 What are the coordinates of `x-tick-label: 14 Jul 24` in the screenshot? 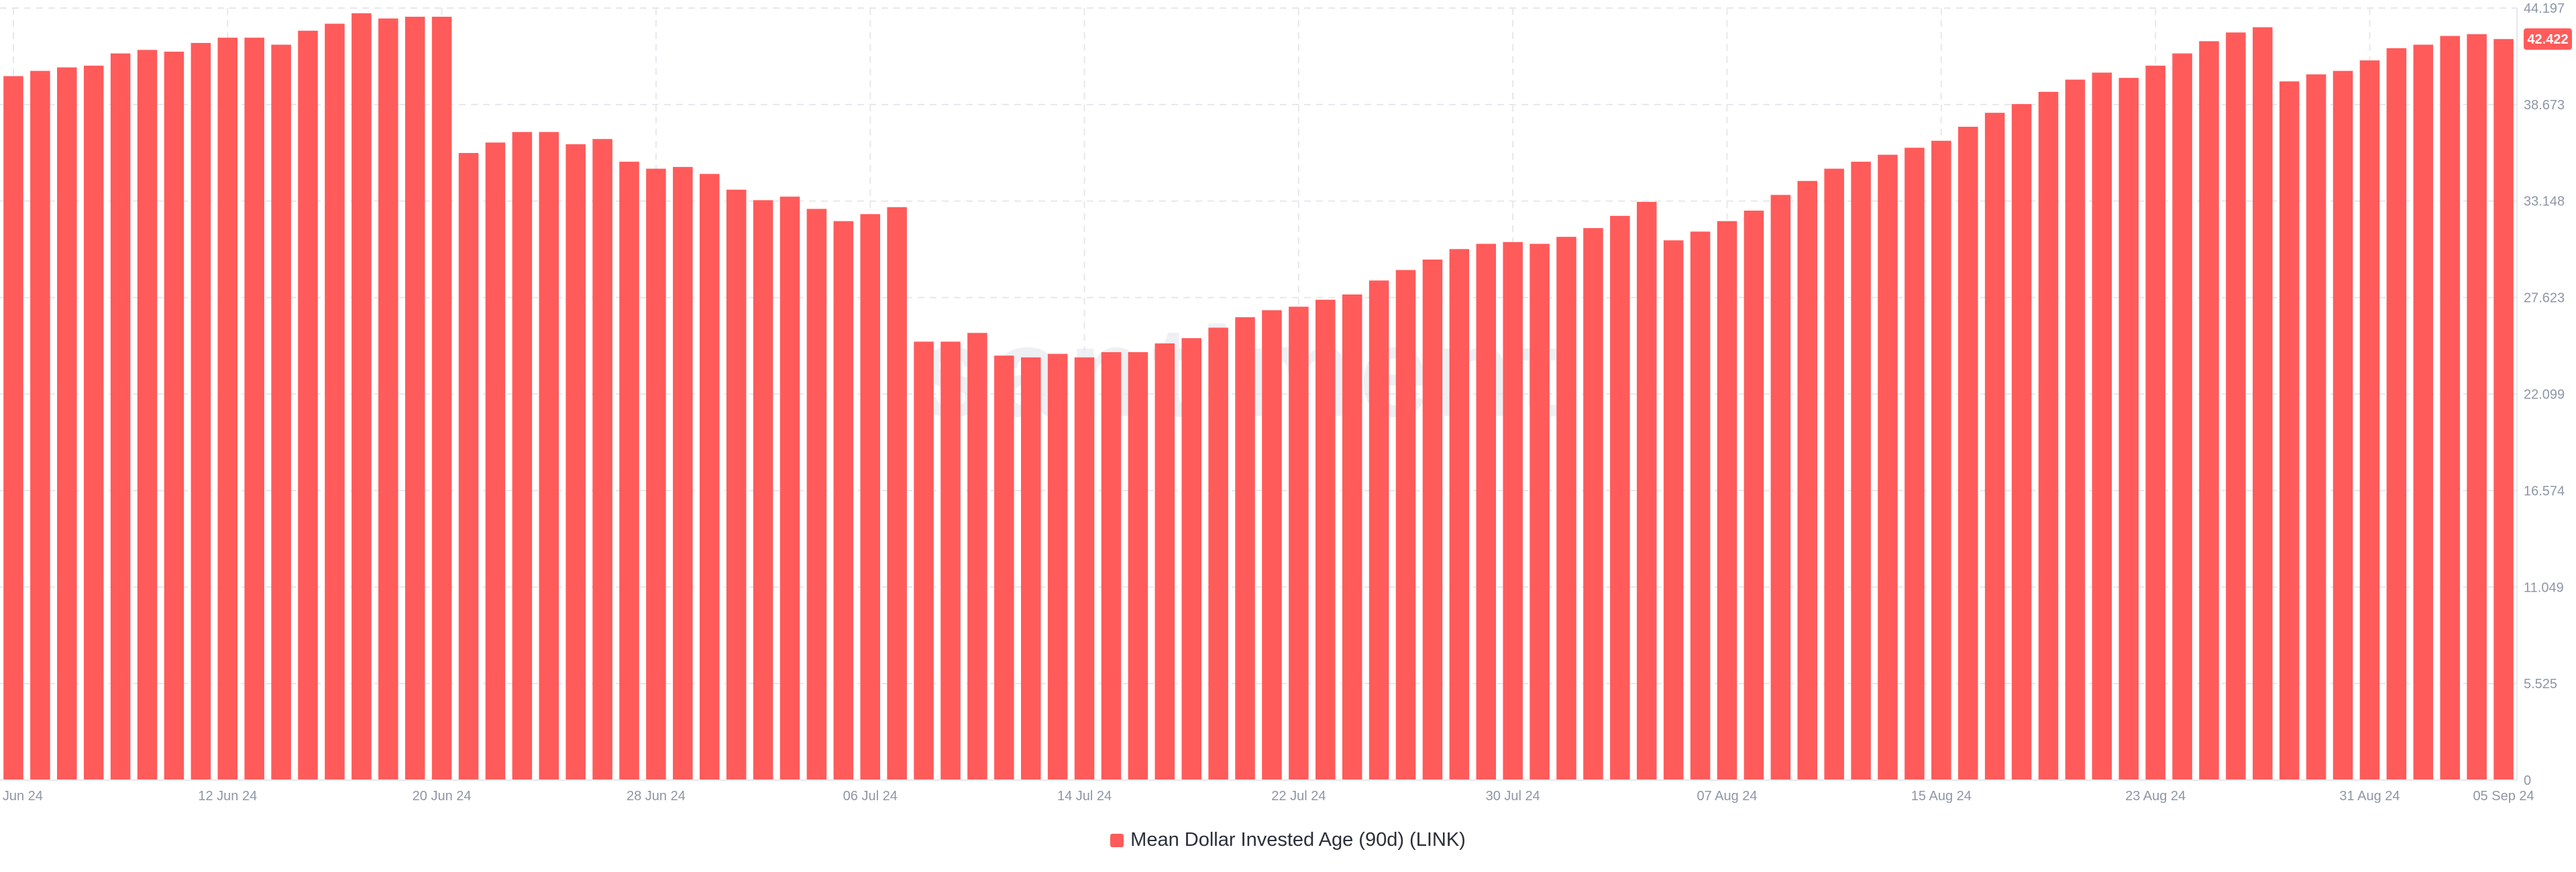 It's located at (1084, 797).